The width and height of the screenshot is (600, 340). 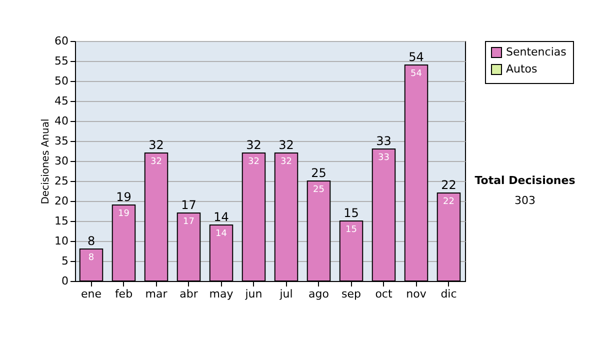 I want to click on total-label: 14, so click(x=221, y=217).